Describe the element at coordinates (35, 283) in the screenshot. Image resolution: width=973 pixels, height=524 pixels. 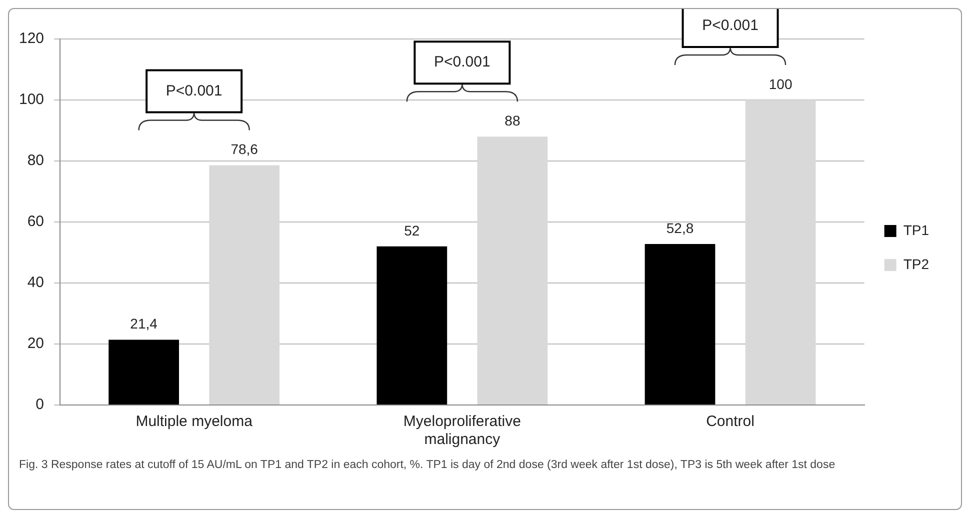
I see `y-tick-label: 40` at that location.